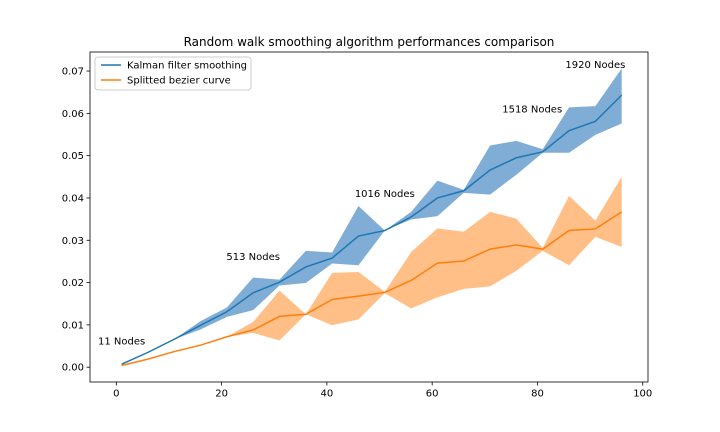  Describe the element at coordinates (385, 194) in the screenshot. I see `annotation-2: 1016 Nodes` at that location.